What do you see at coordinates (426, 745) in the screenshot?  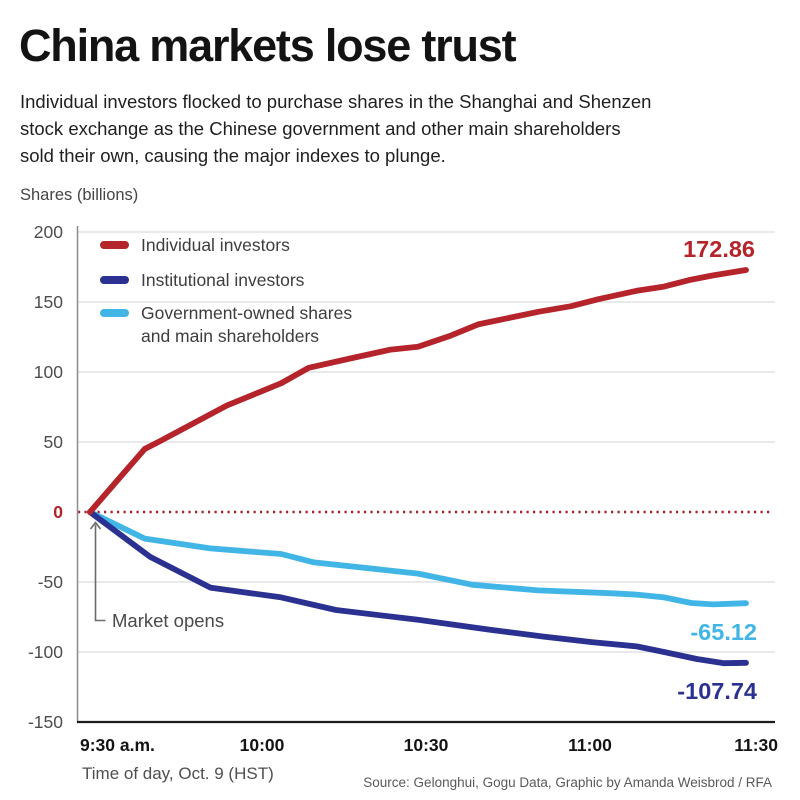 I see `x-tick-10-30: 10:30` at bounding box center [426, 745].